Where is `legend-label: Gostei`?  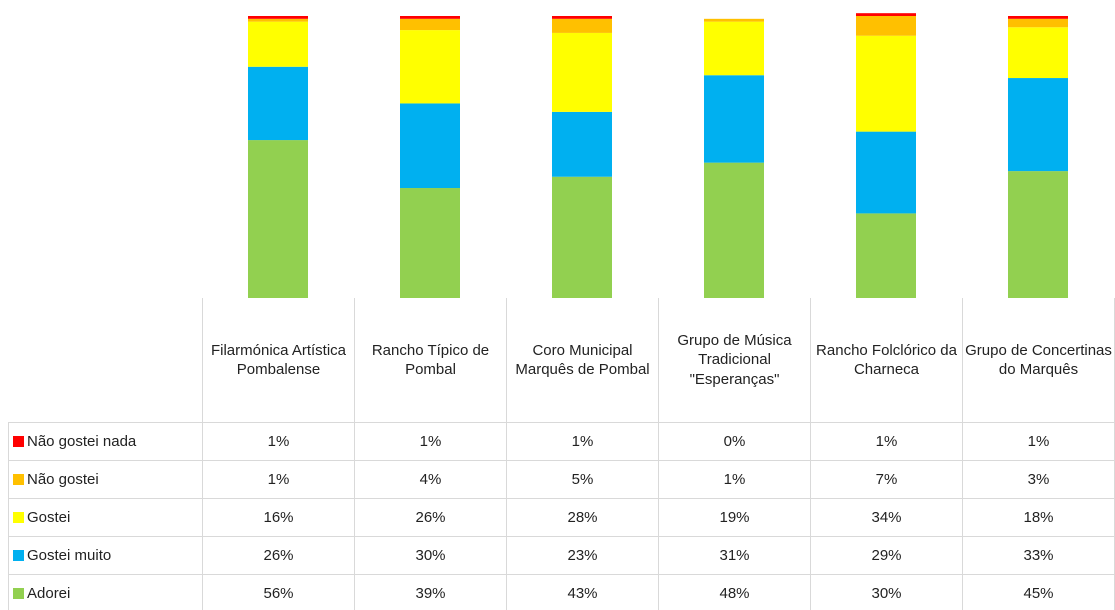 legend-label: Gostei is located at coordinates (49, 517).